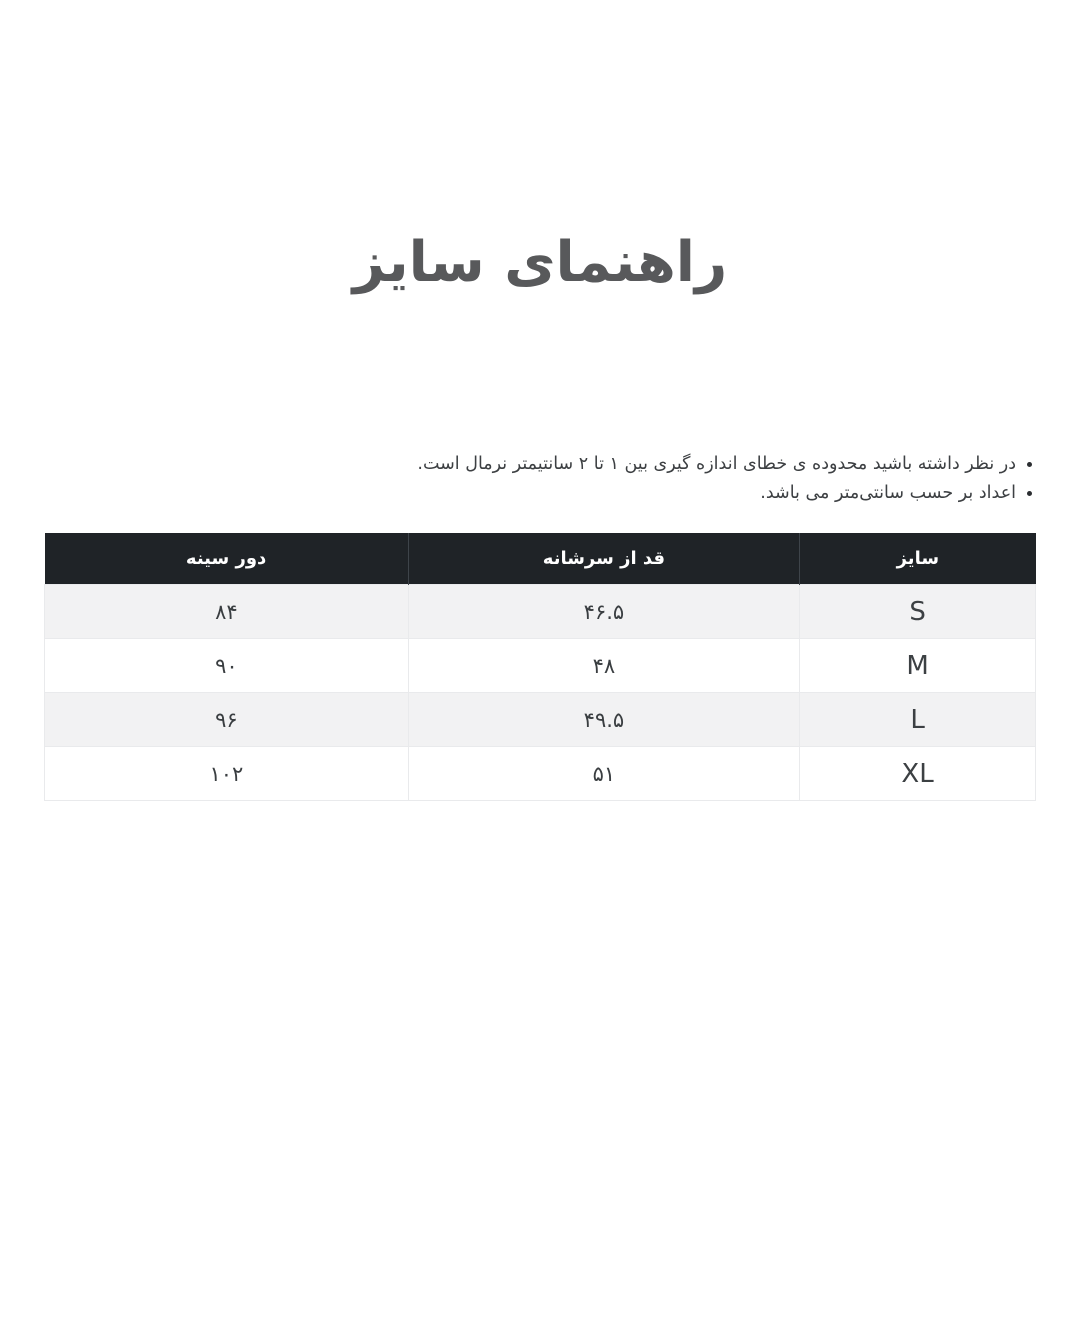 This screenshot has width=1080, height=1339. Describe the element at coordinates (917, 611) in the screenshot. I see `size-cell: S` at that location.